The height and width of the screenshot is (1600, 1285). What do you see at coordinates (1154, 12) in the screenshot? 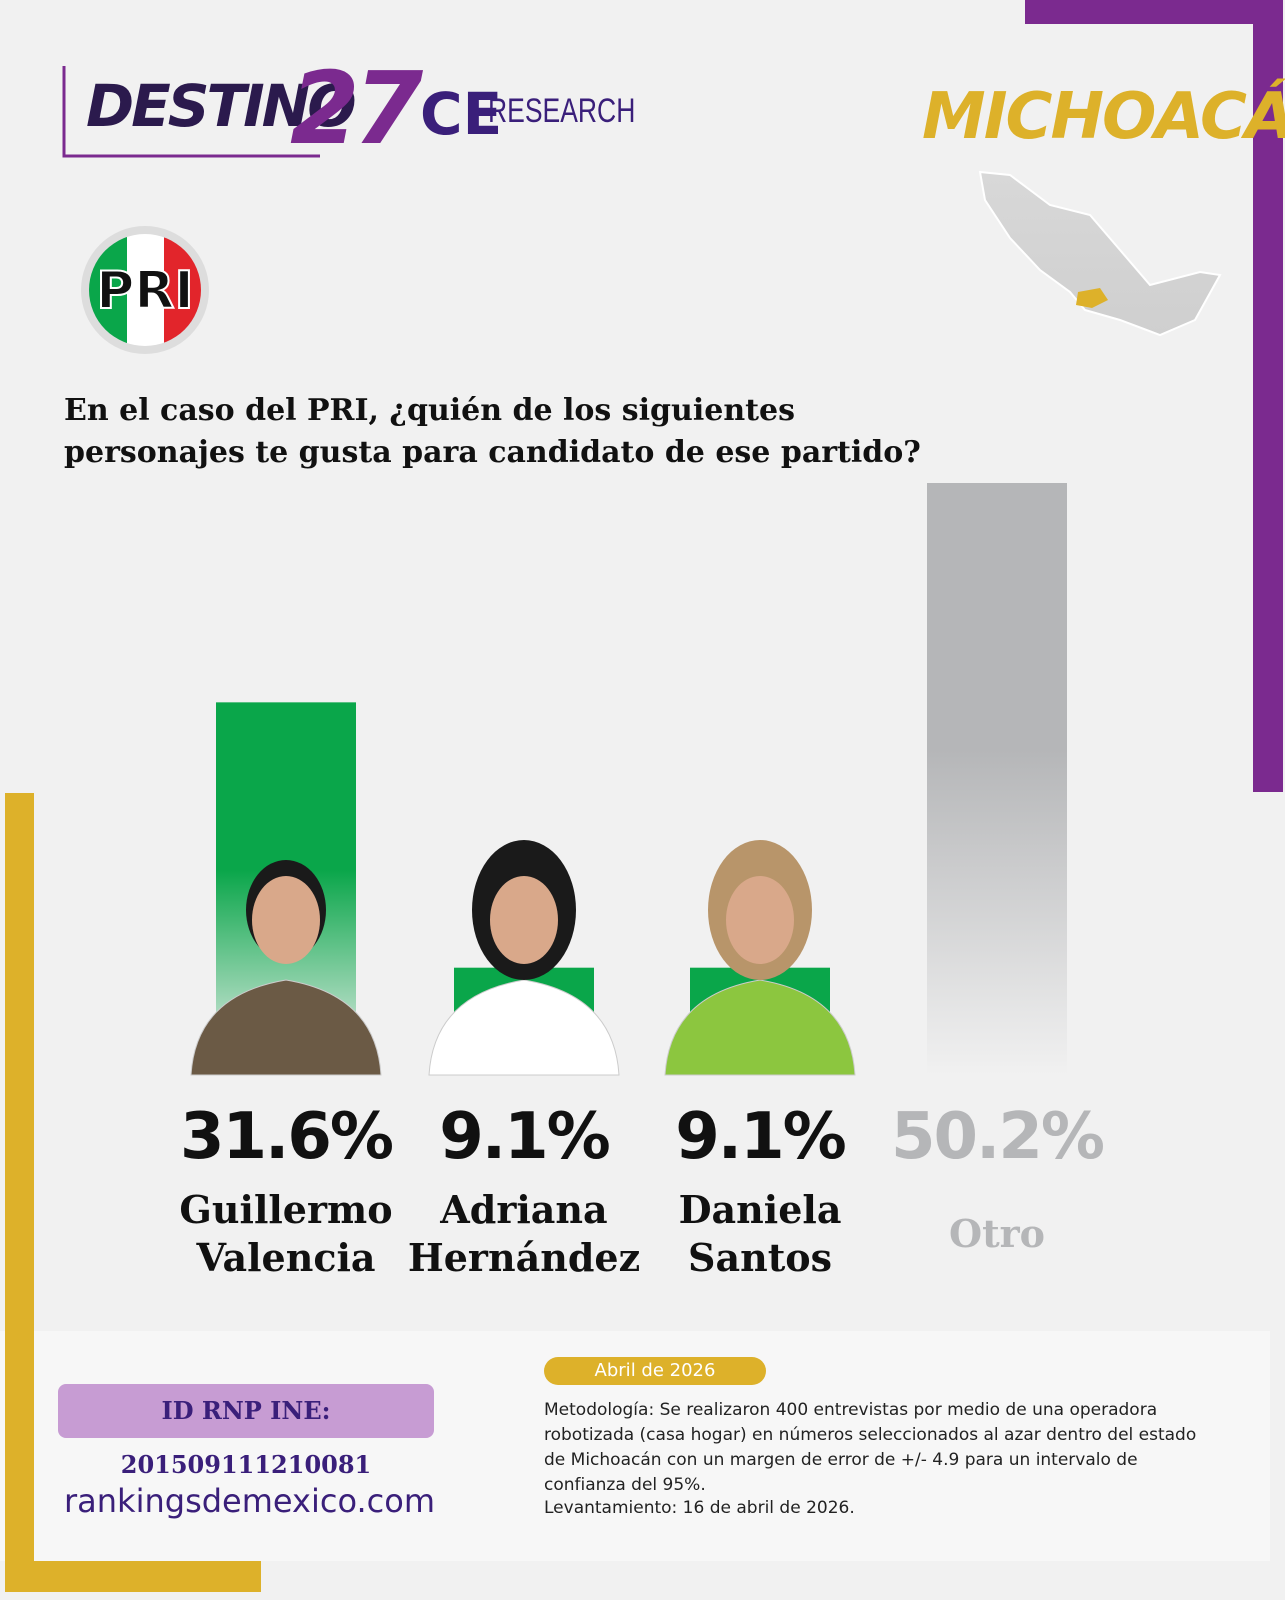
I see `purple-strip` at bounding box center [1154, 12].